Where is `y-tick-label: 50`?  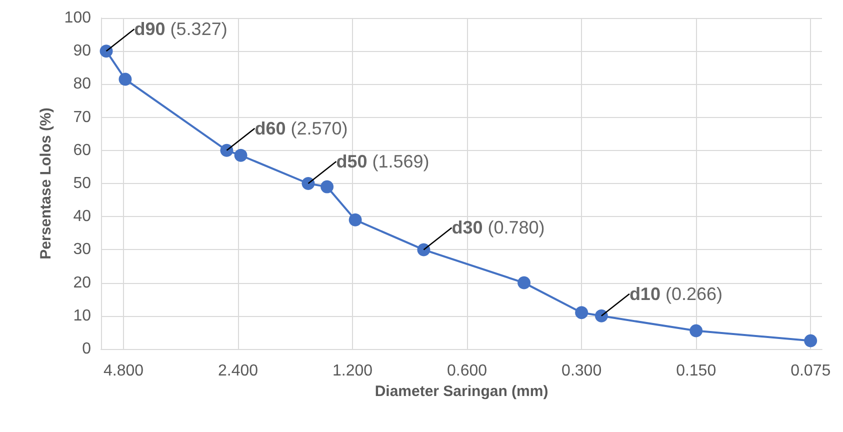 y-tick-label: 50 is located at coordinates (82, 183).